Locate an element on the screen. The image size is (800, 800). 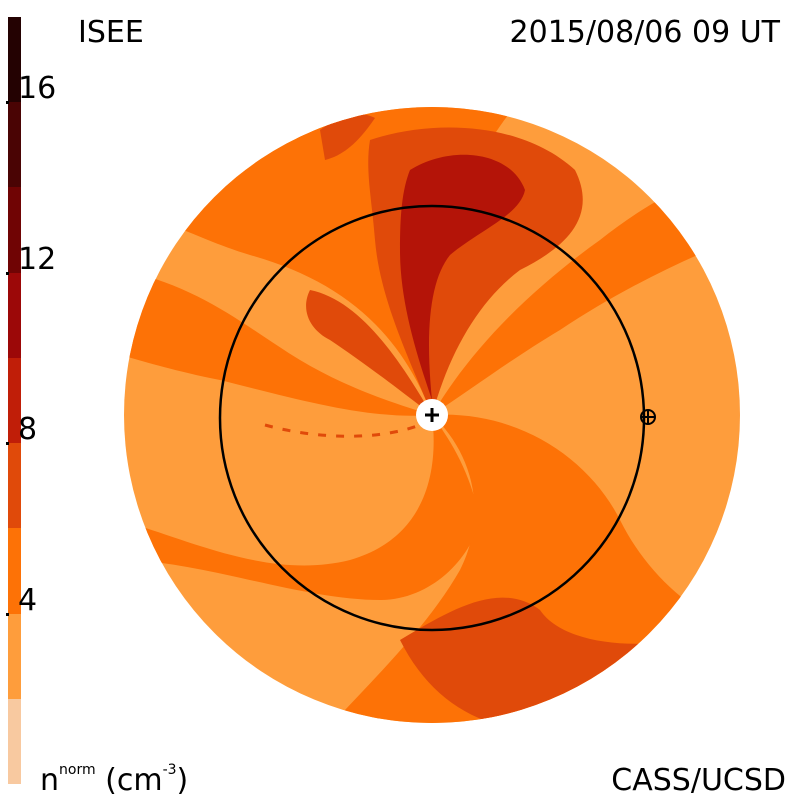
unit-label-close: ) is located at coordinates (182, 780).